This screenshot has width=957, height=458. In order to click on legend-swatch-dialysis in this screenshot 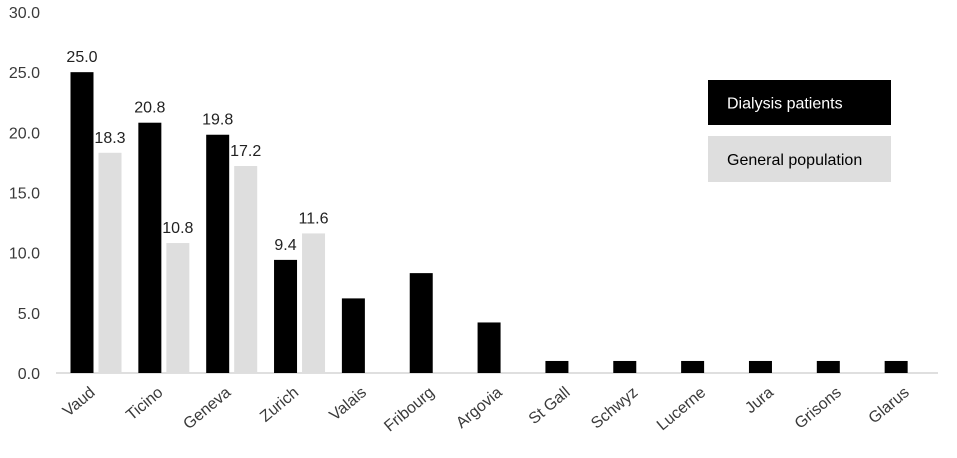, I will do `click(799, 102)`.